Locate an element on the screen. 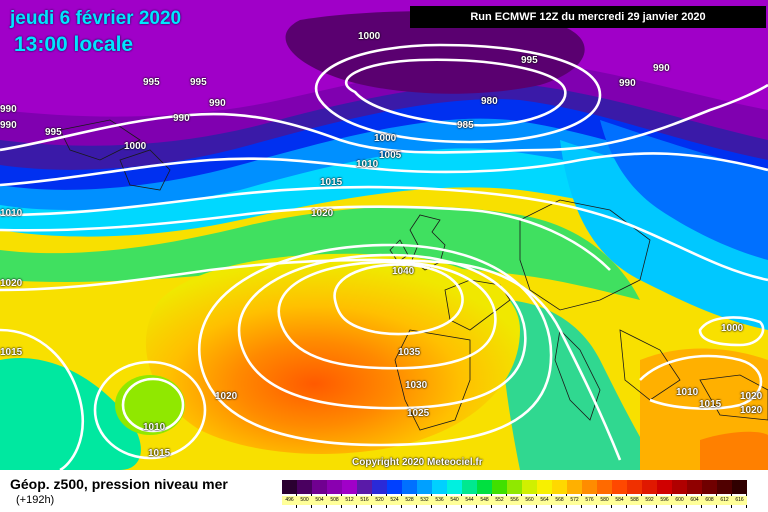 The width and height of the screenshot is (768, 512). copyright-text: Copyright 2020 Meteociel.fr is located at coordinates (417, 462).